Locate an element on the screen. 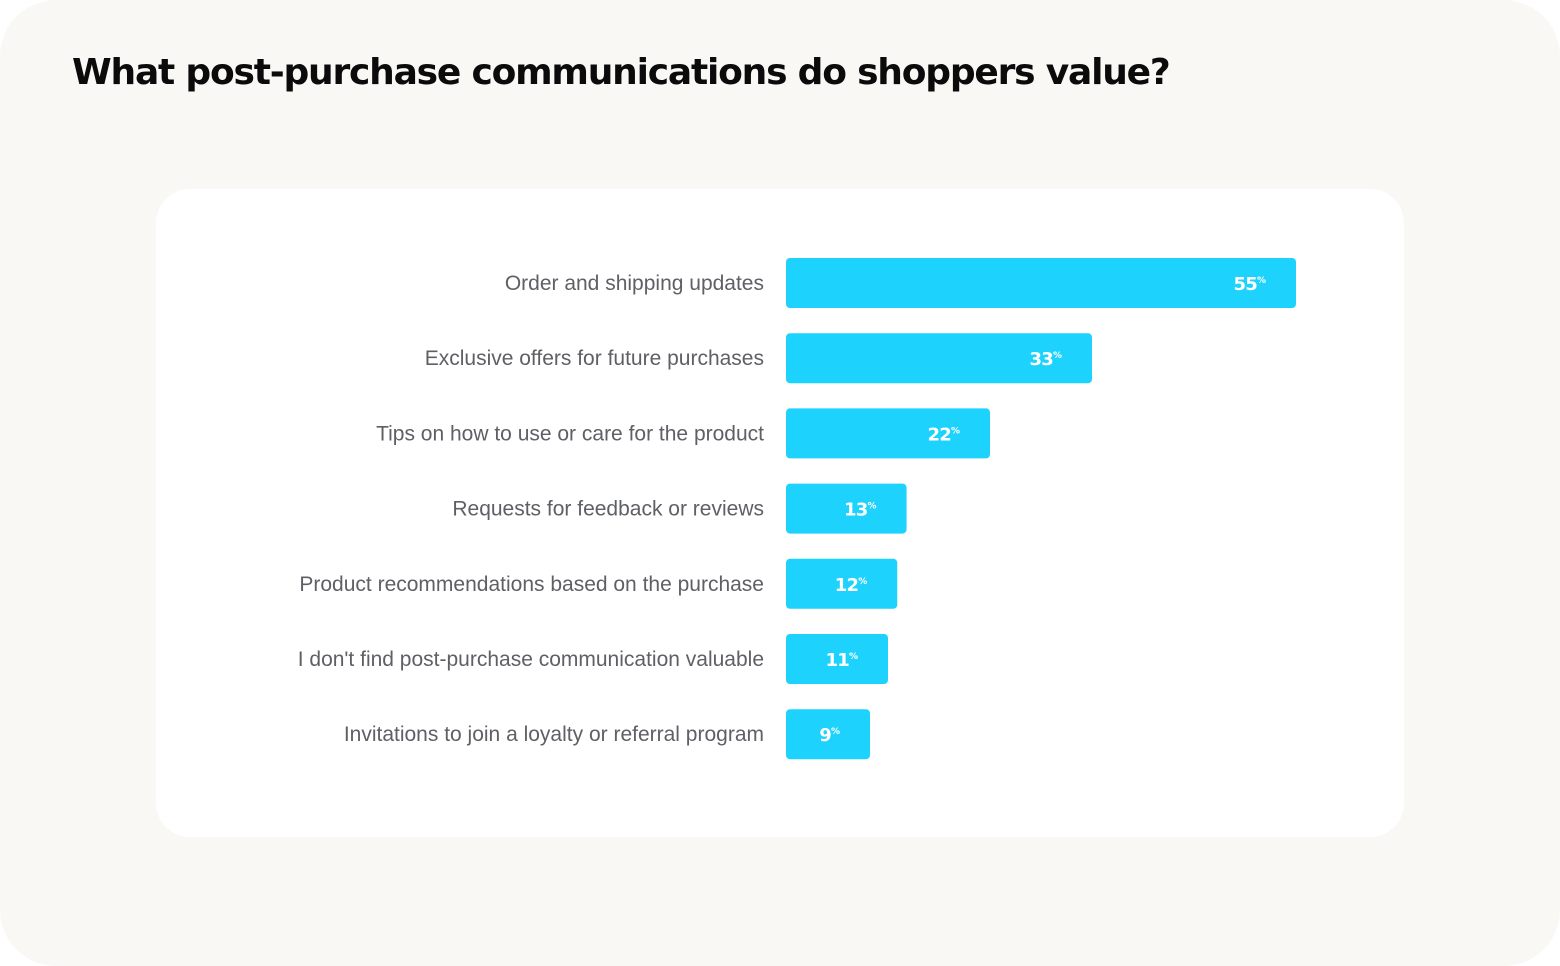  value-label-product-recommendations-based-on-the-purchase: 12% is located at coordinates (851, 585).